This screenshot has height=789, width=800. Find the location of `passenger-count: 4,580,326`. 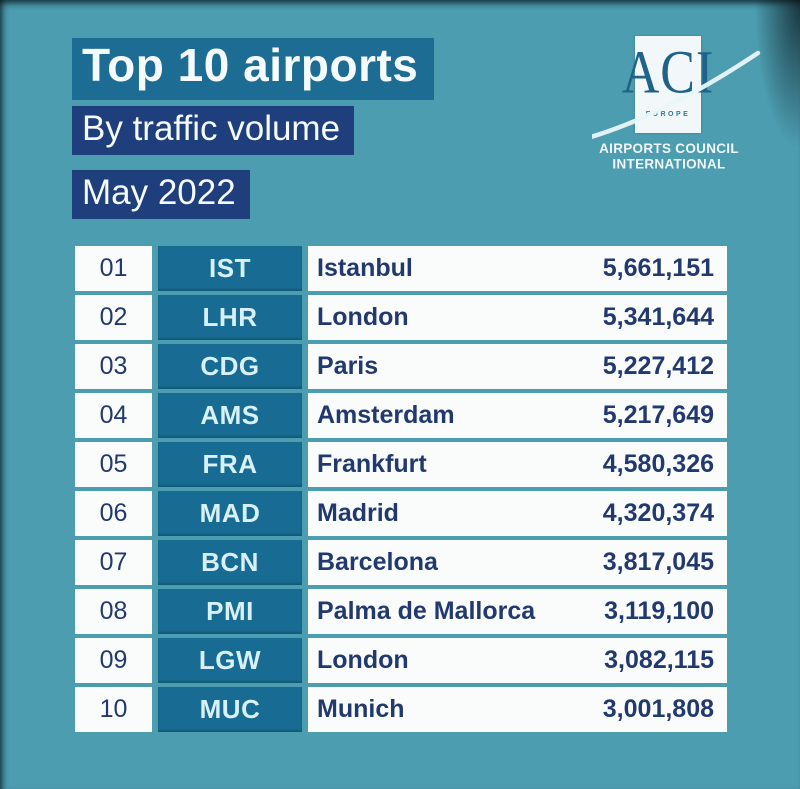

passenger-count: 4,580,326 is located at coordinates (658, 464).